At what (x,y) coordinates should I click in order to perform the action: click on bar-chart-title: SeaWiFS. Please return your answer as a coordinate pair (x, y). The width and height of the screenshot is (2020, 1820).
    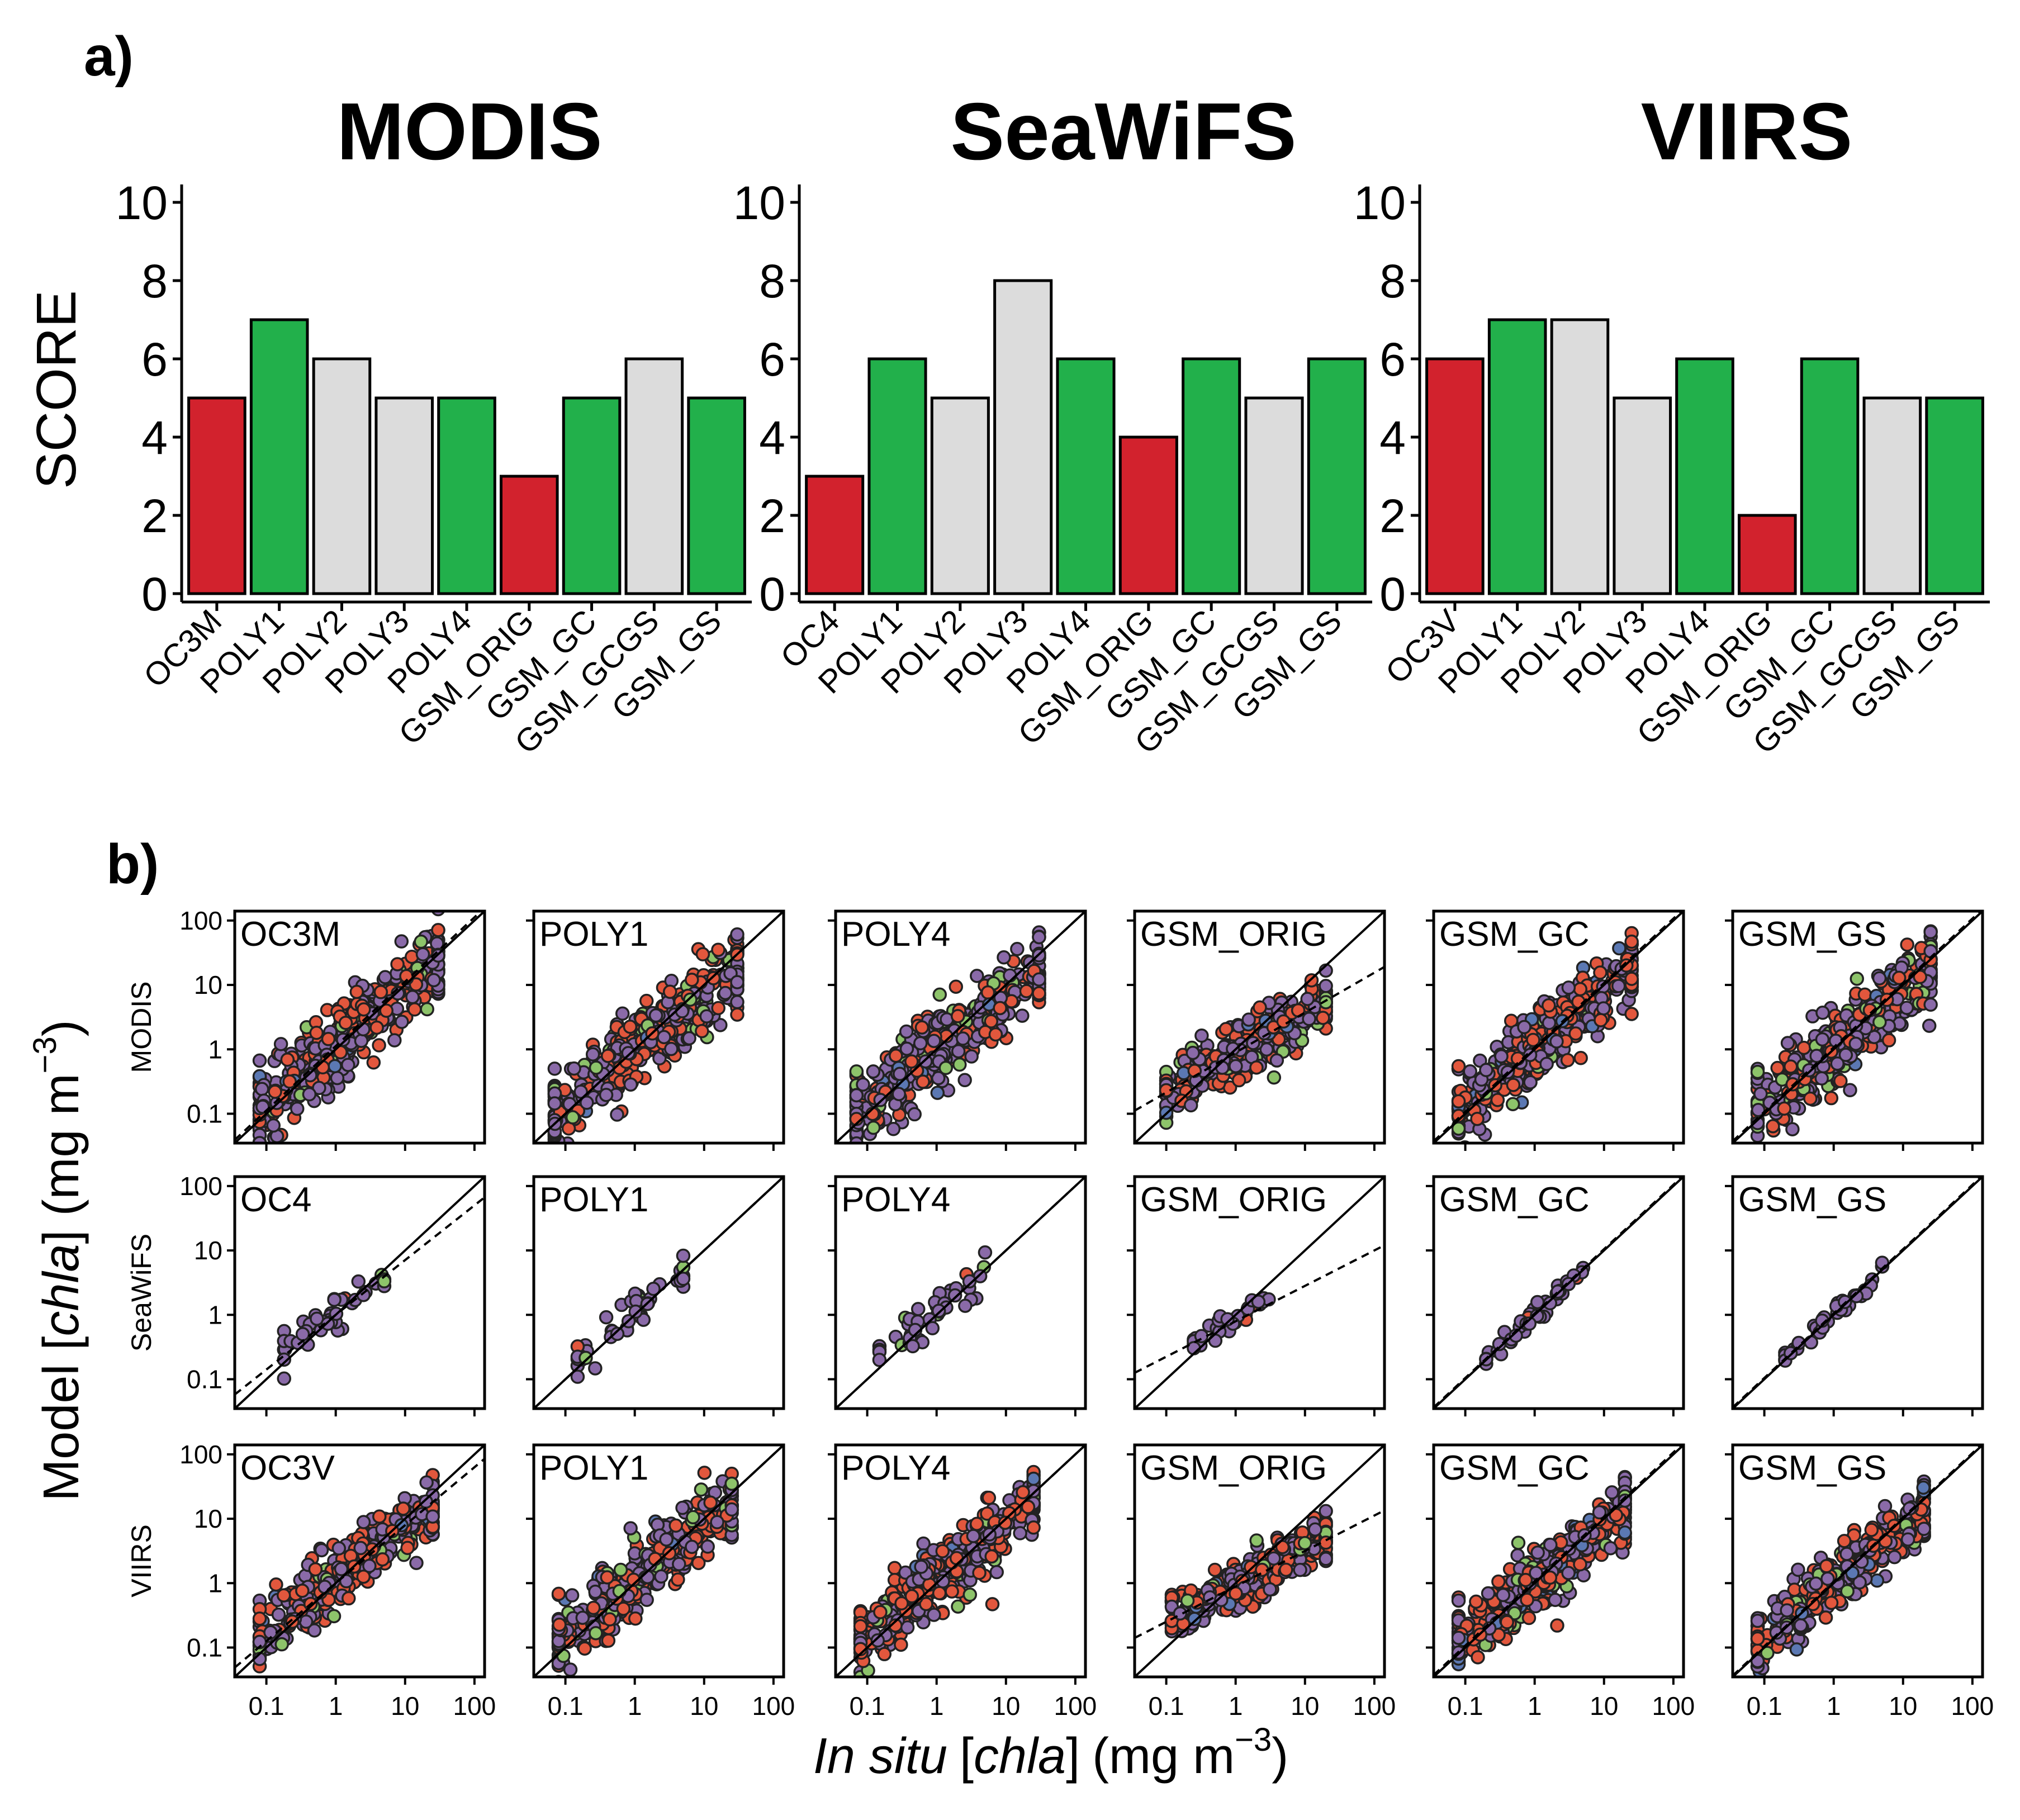
    Looking at the image, I should click on (1123, 132).